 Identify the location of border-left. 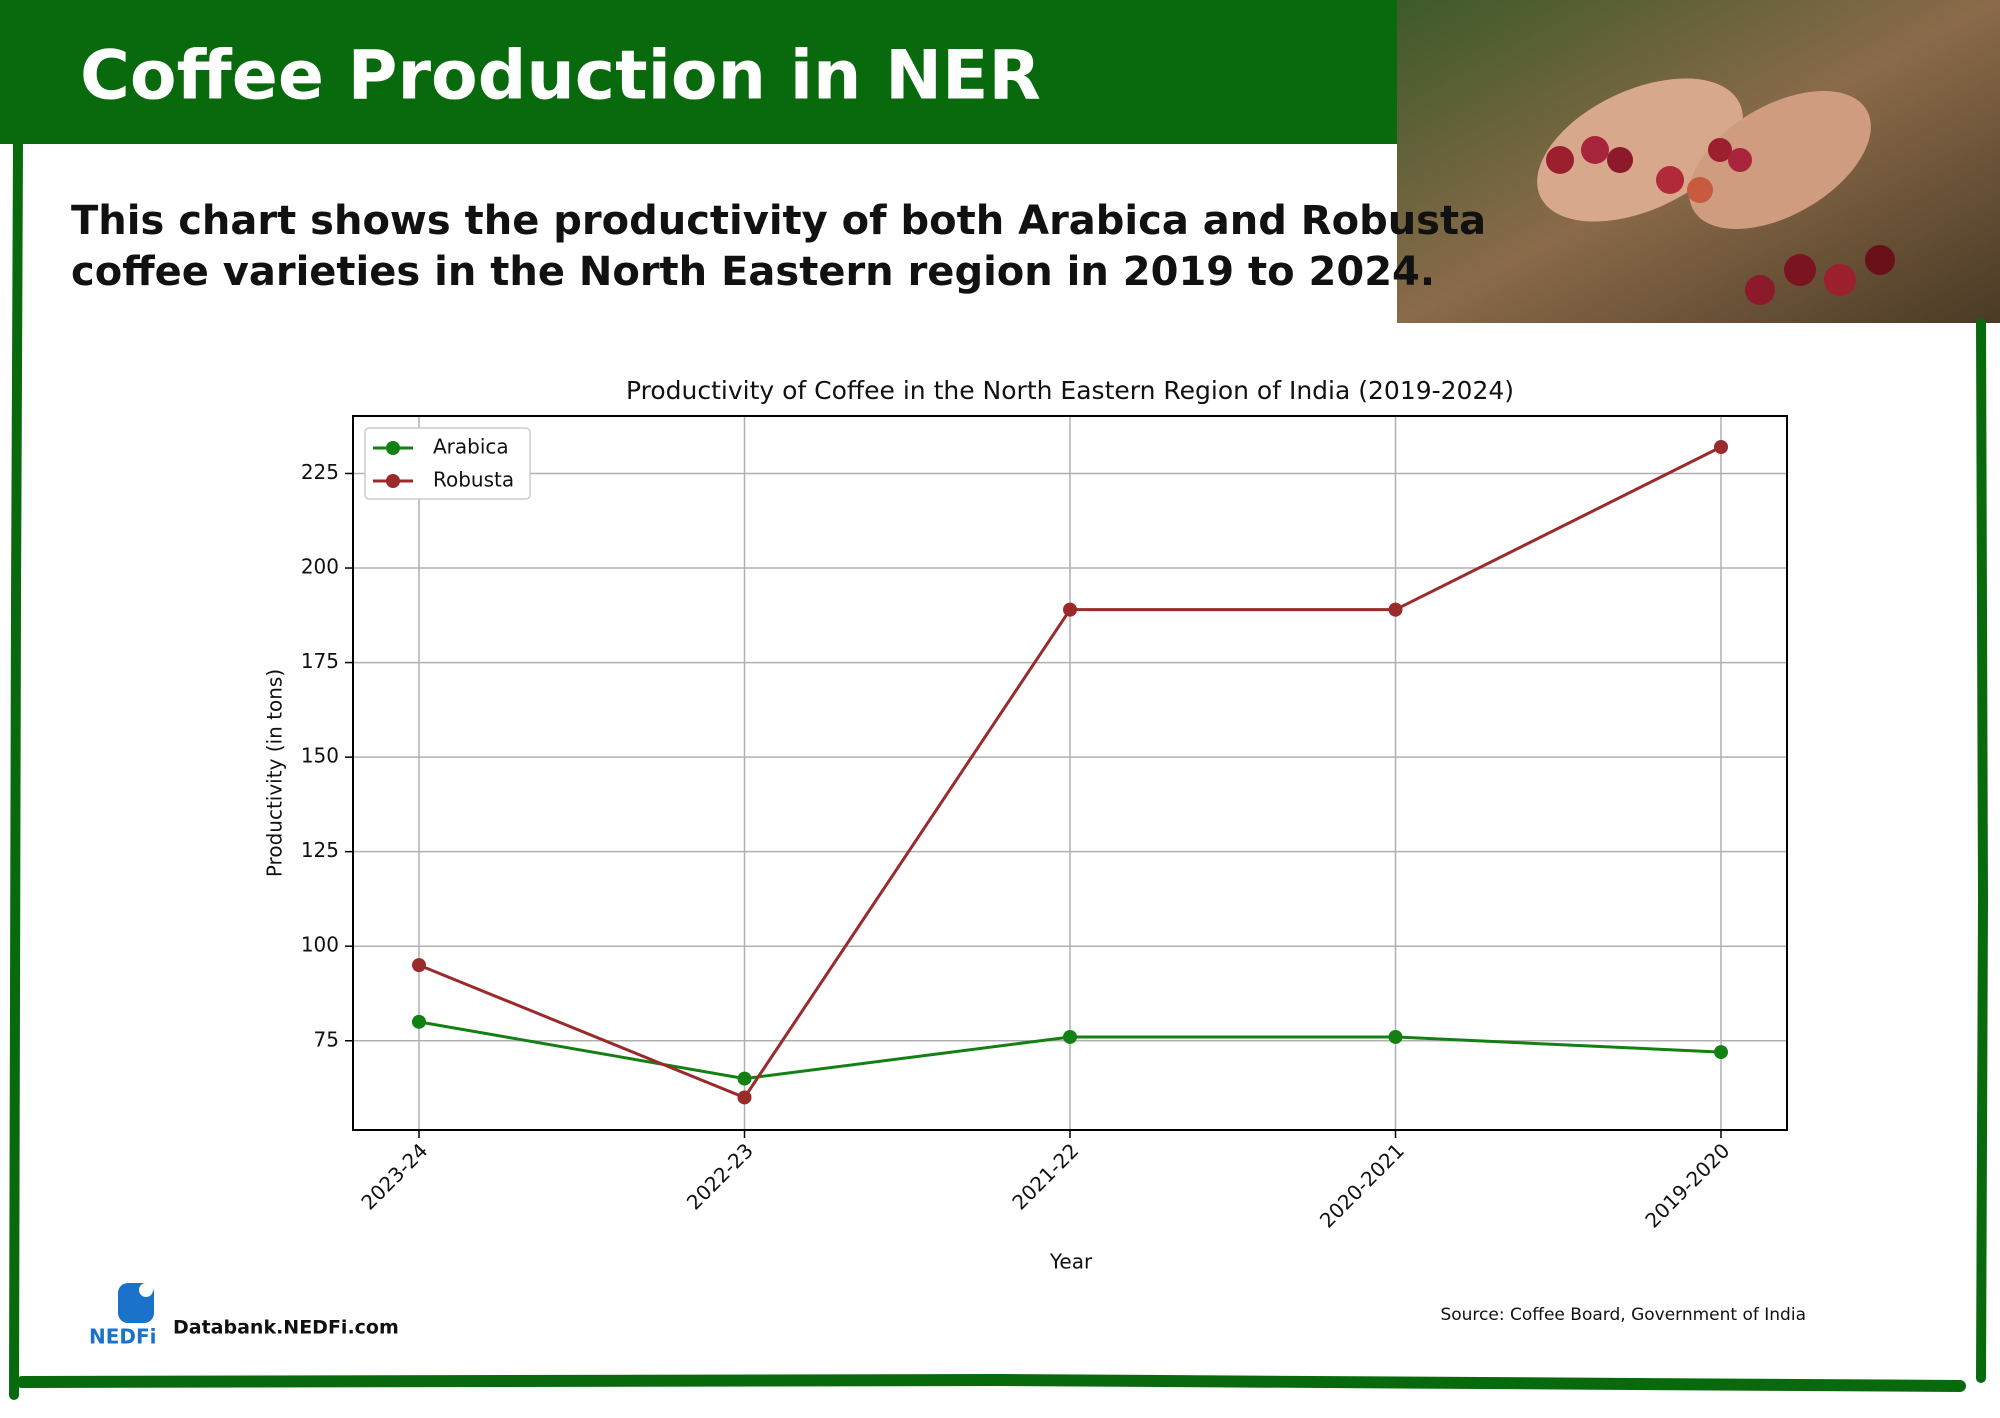
(16, 769).